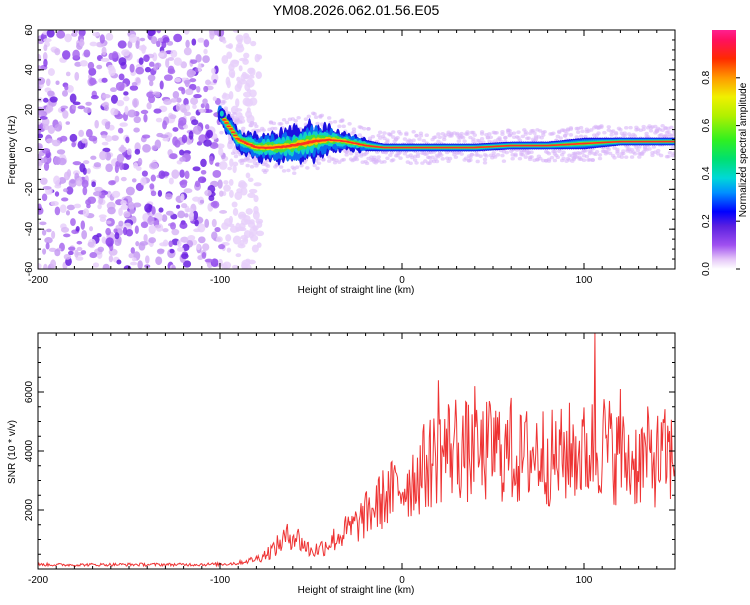  Describe the element at coordinates (29, 110) in the screenshot. I see `y-tick-label: 20` at that location.